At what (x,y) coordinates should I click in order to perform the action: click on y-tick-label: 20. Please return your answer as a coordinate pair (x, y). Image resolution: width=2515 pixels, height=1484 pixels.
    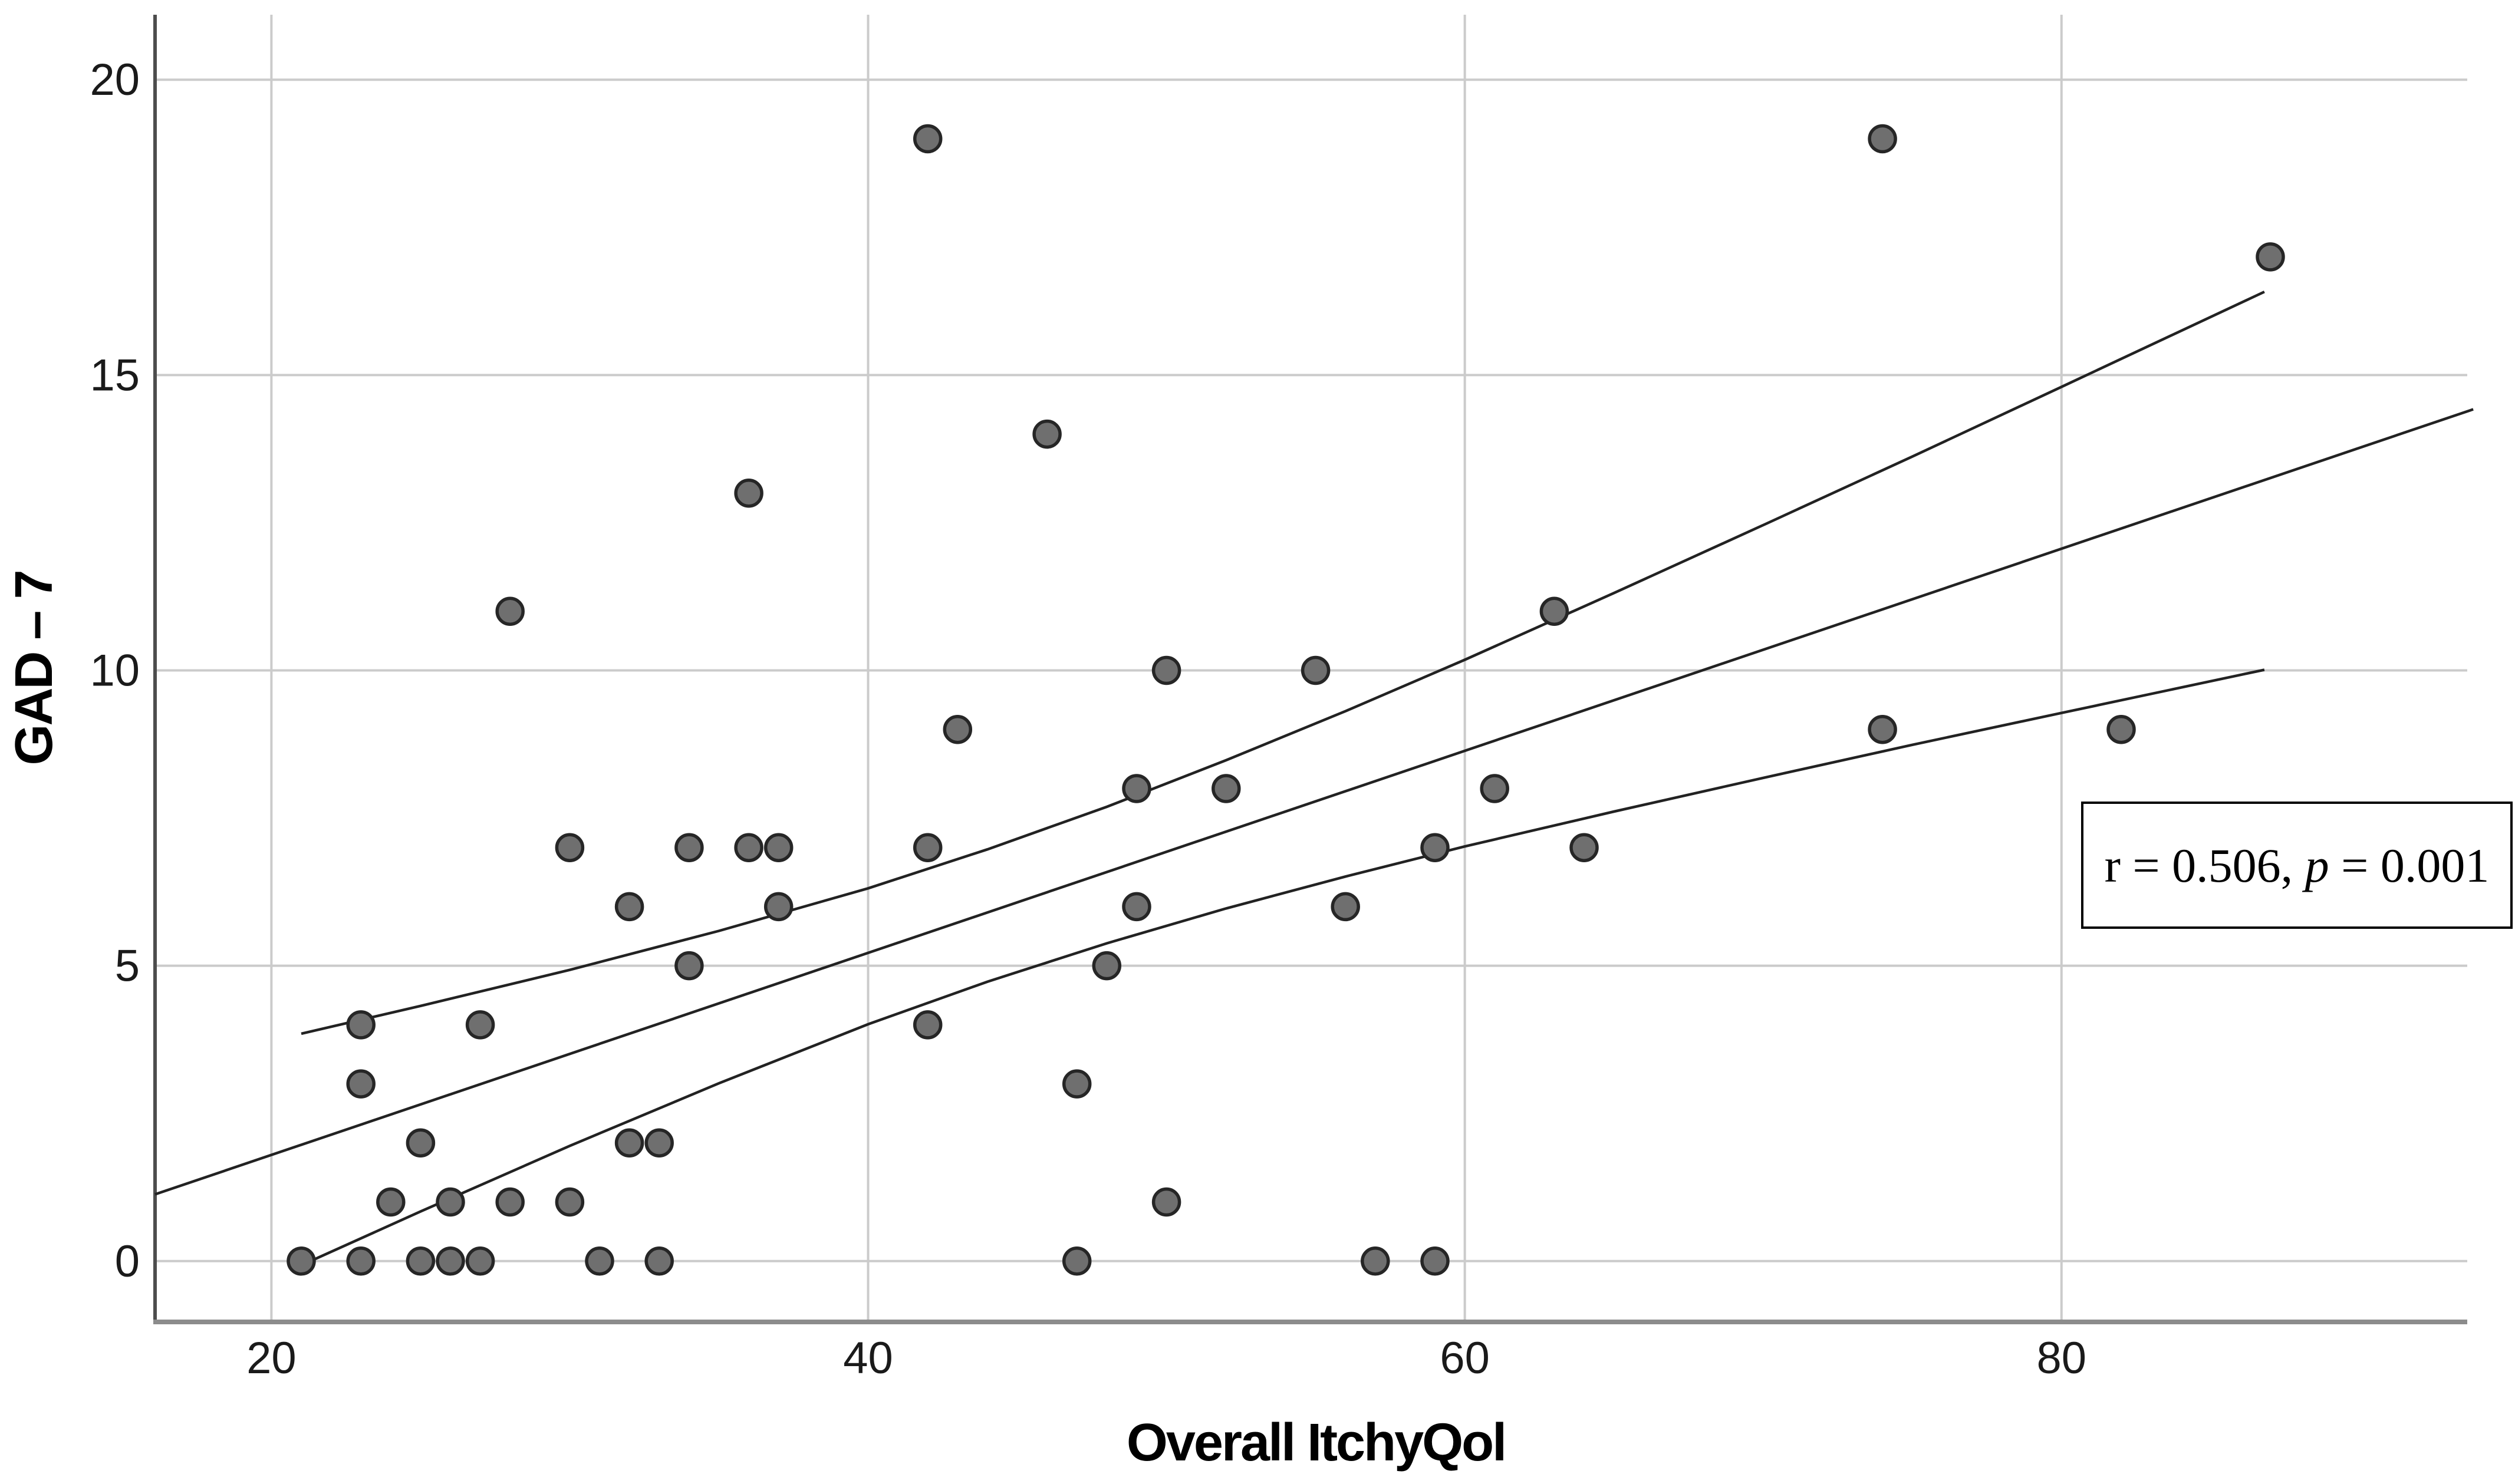
    Looking at the image, I should click on (115, 80).